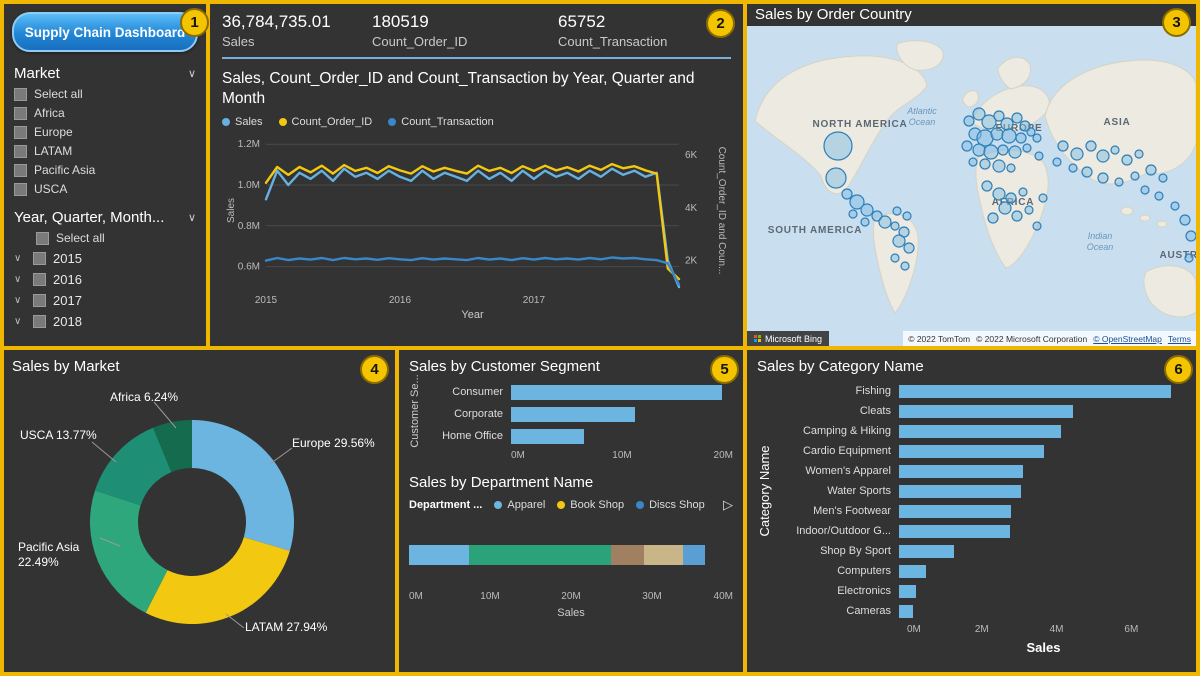 This screenshot has width=1200, height=676. I want to click on legend-item-discs-shop: Discs Shop, so click(670, 505).